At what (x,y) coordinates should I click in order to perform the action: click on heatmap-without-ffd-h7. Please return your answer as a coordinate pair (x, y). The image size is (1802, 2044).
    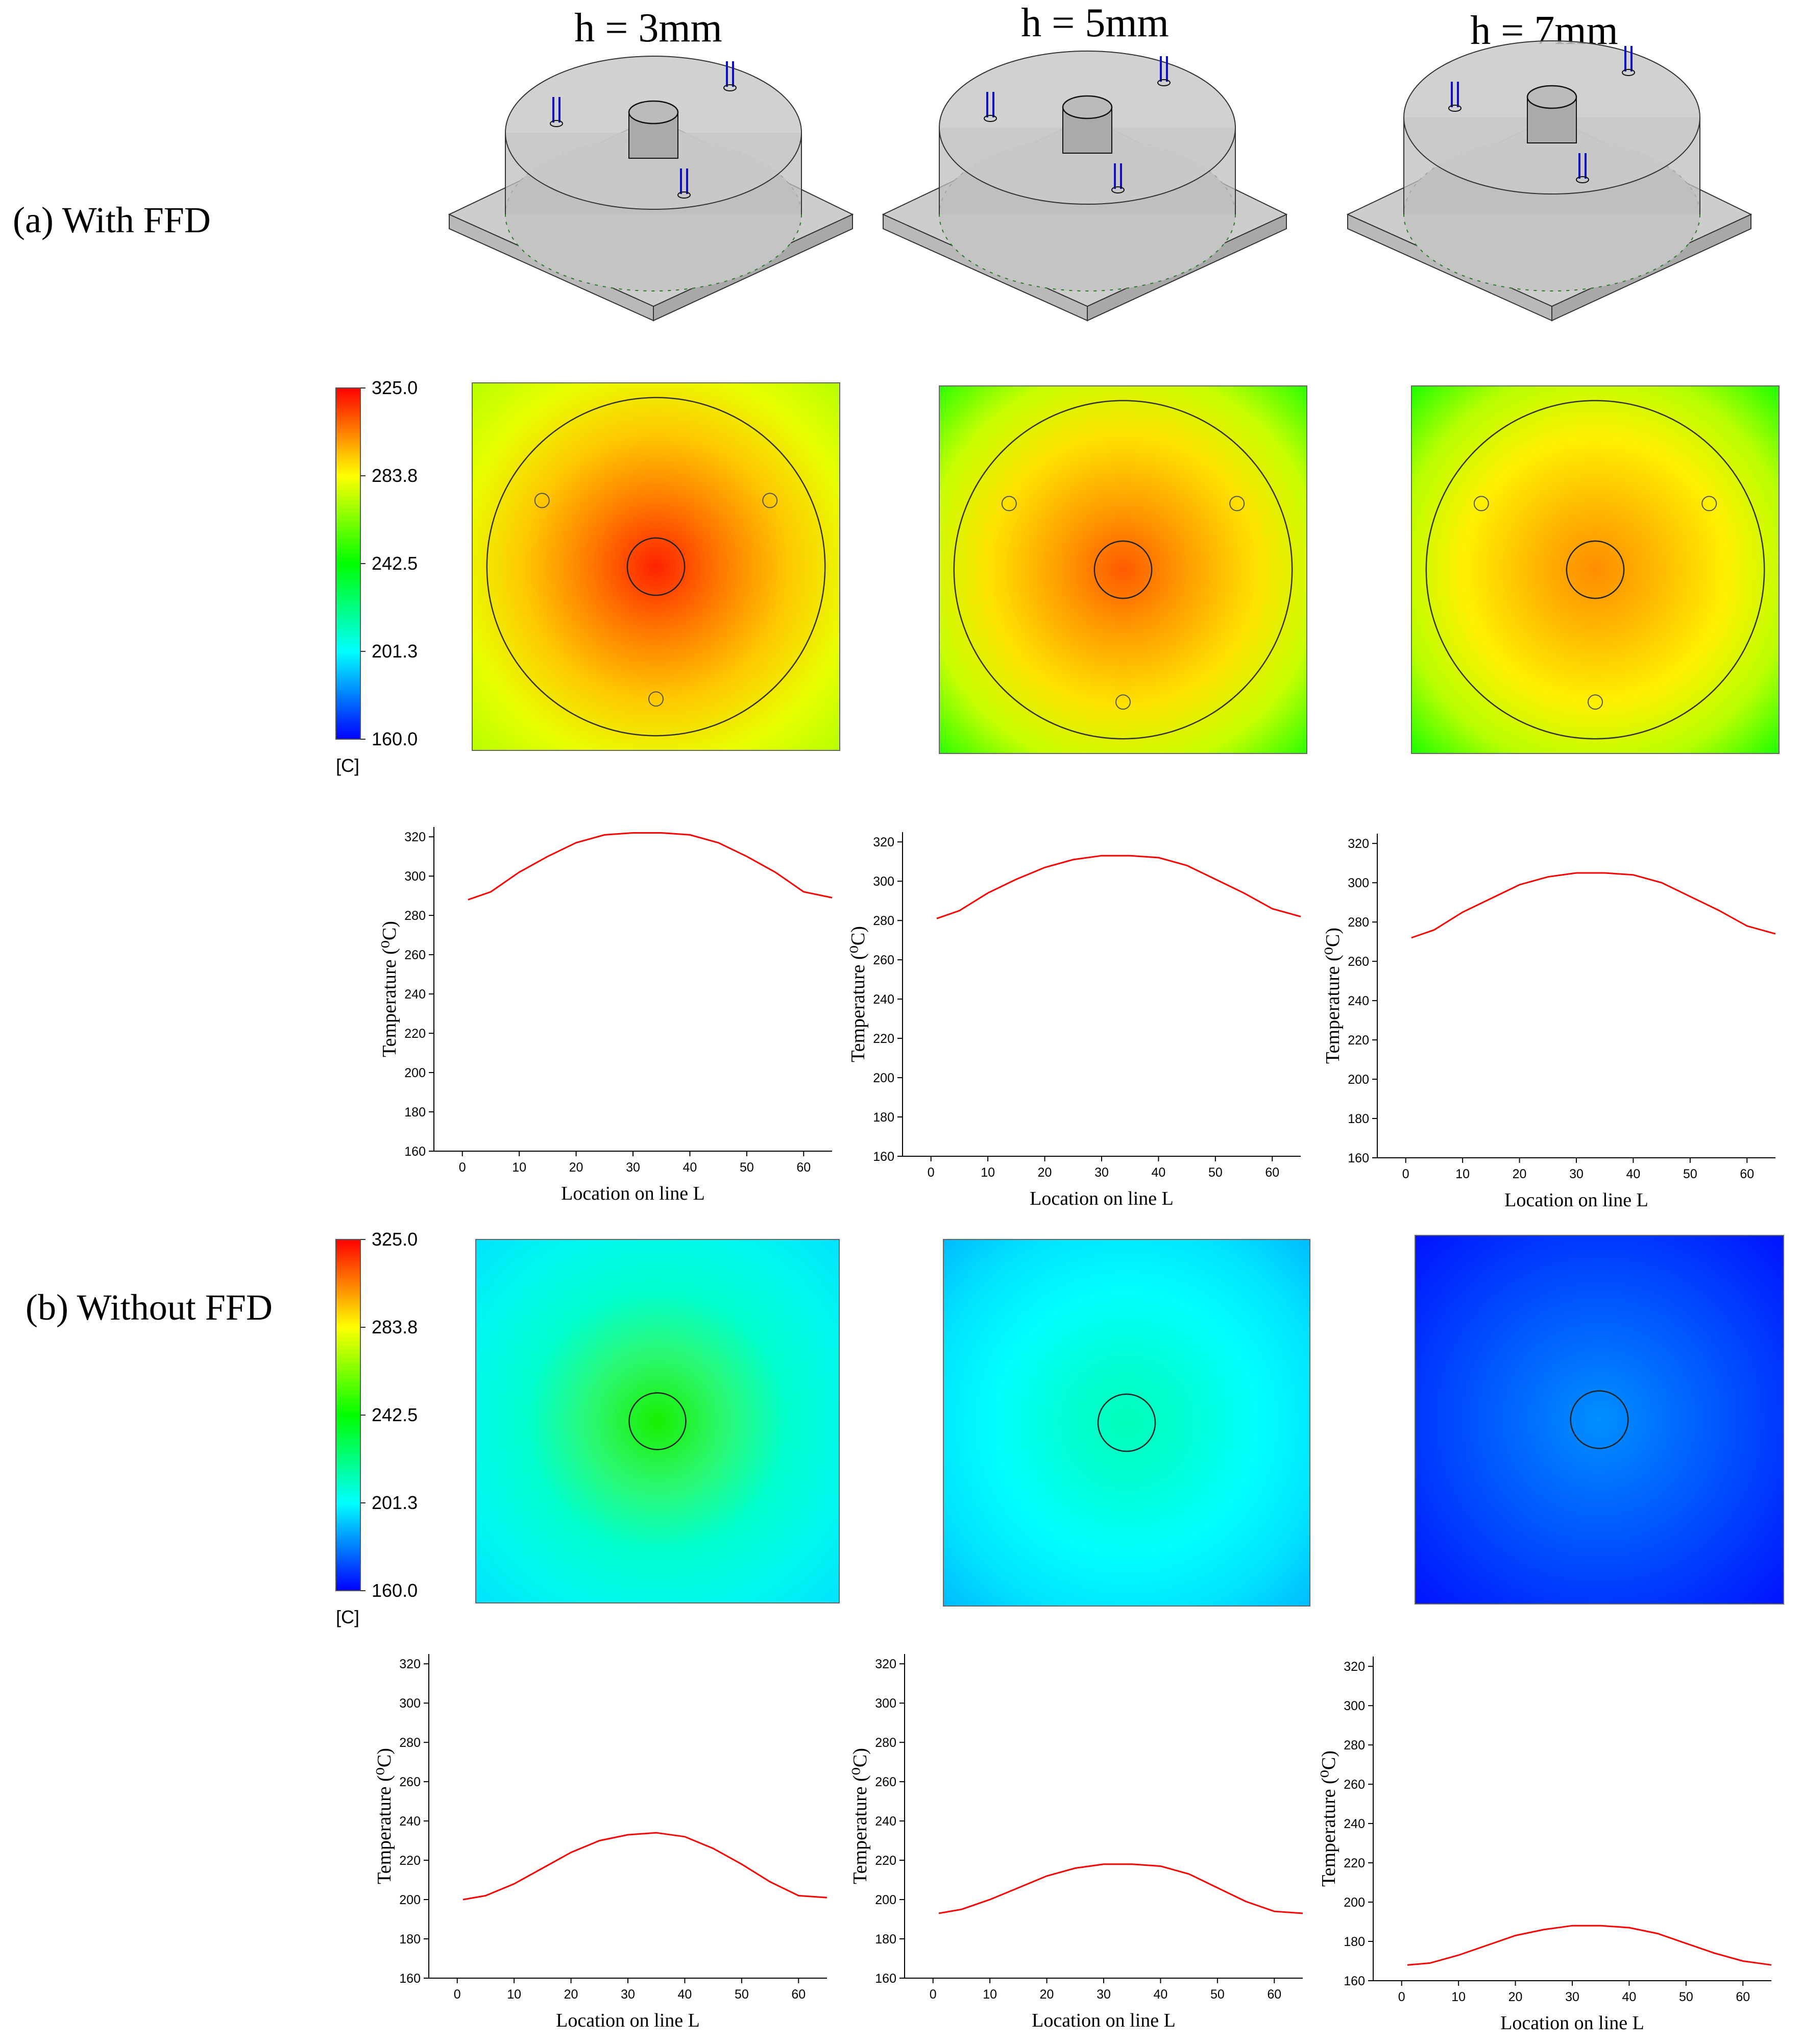
    Looking at the image, I should click on (1599, 1419).